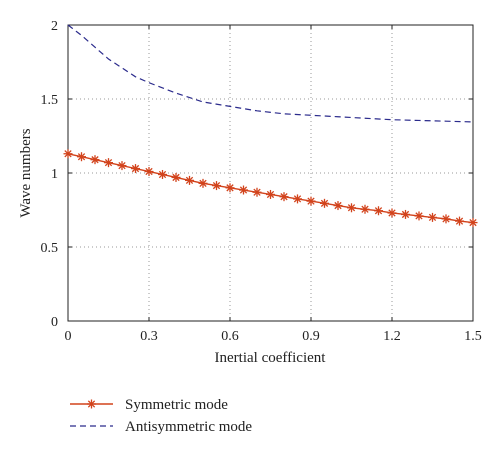 The image size is (500, 453). I want to click on legend-asterisk-marker, so click(91, 404).